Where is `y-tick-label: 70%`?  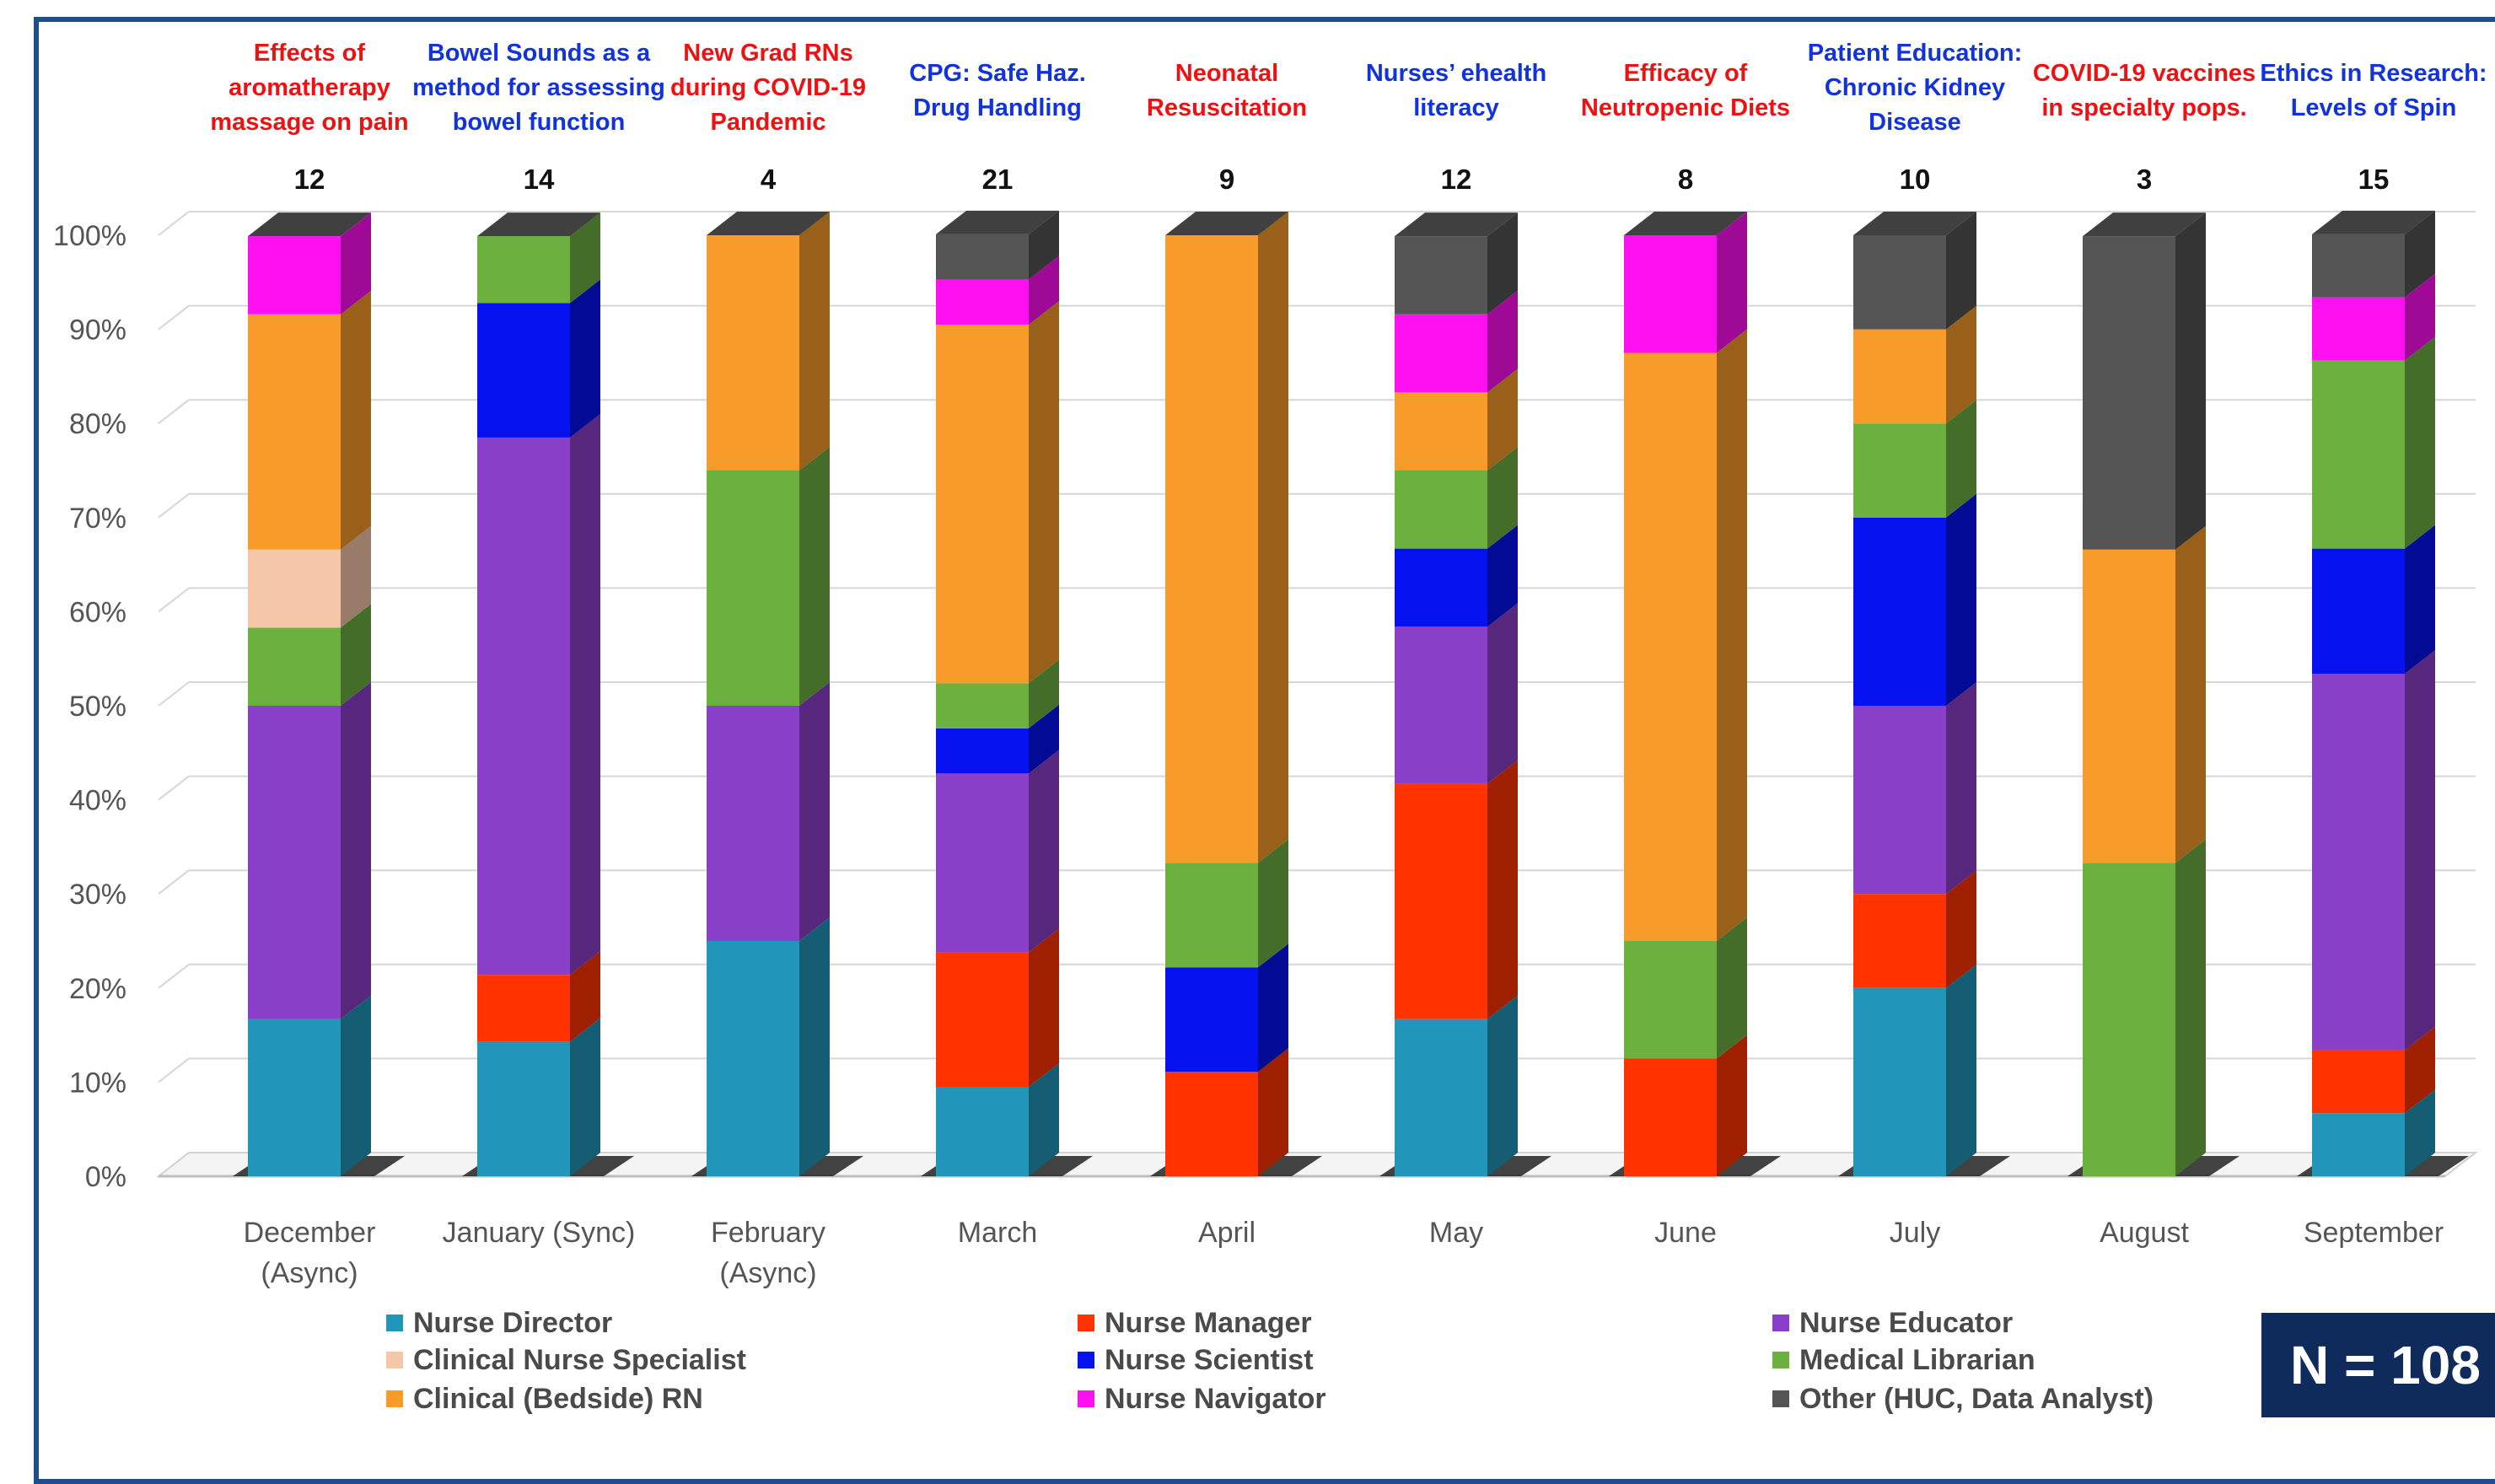 y-tick-label: 70% is located at coordinates (97, 519).